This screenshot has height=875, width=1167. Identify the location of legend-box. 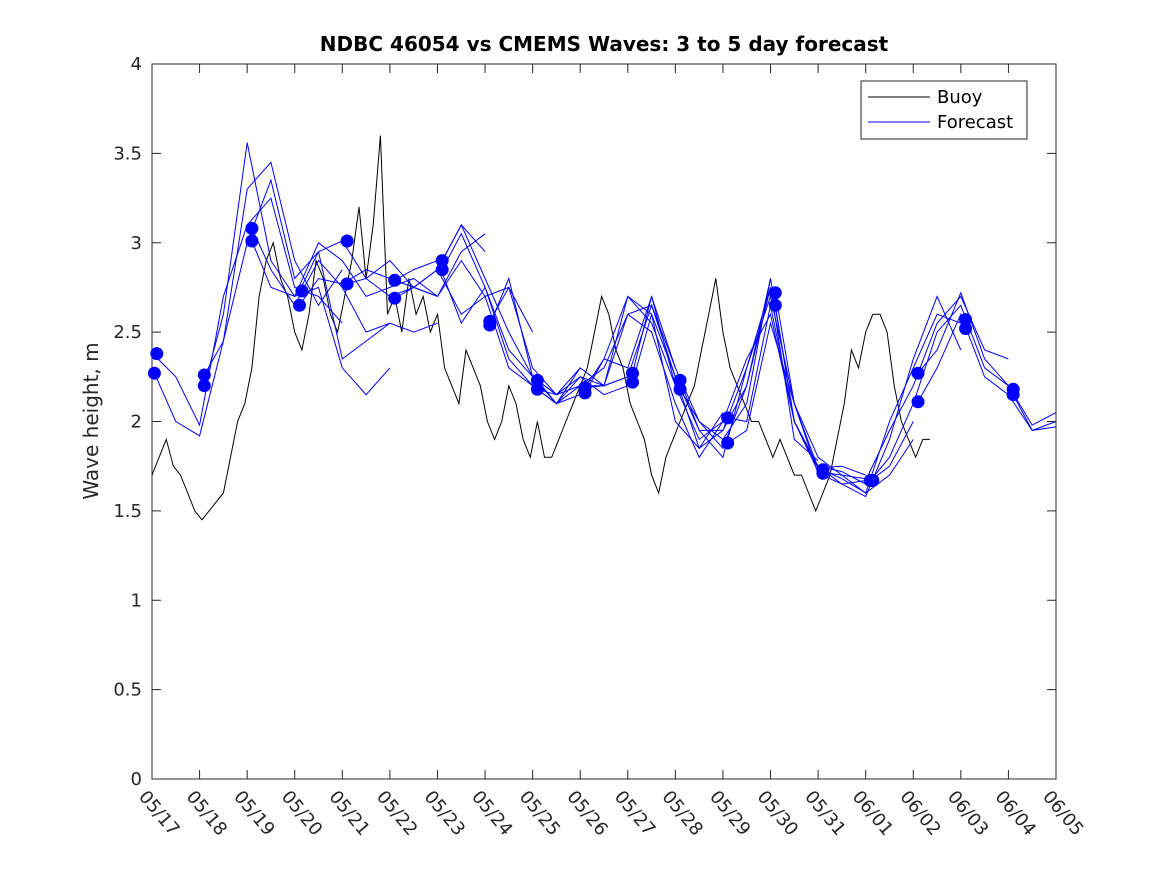
(944, 110).